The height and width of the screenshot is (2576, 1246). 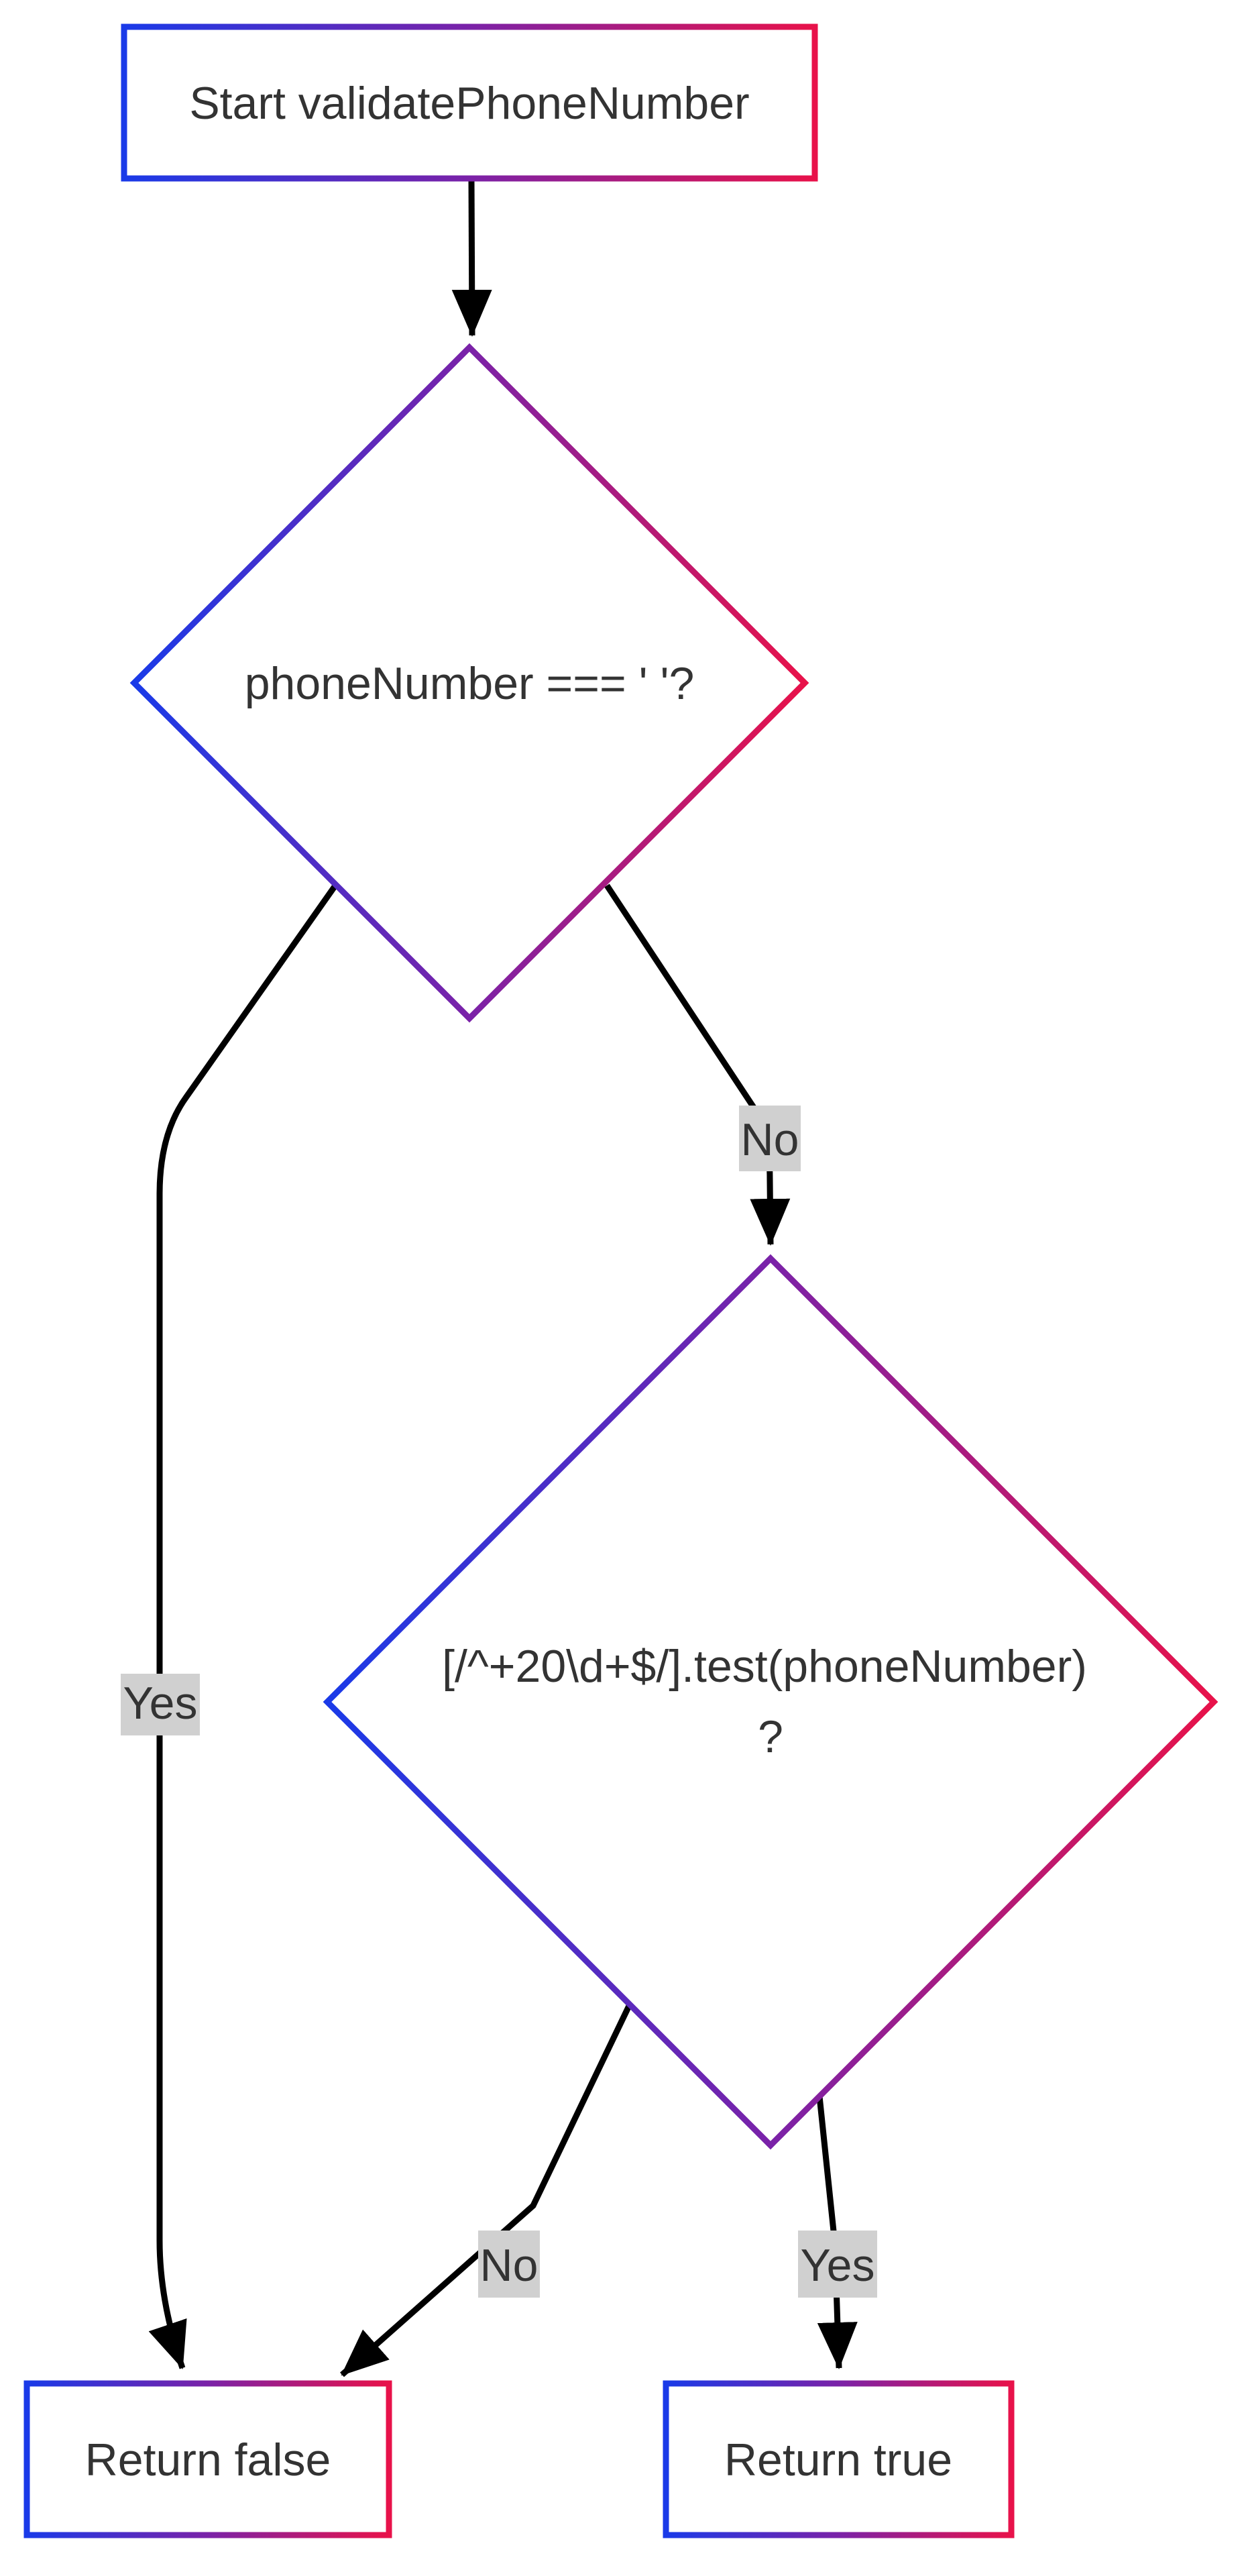 I want to click on node-check-empty-label: phoneNumber === ' '?, so click(x=470, y=683).